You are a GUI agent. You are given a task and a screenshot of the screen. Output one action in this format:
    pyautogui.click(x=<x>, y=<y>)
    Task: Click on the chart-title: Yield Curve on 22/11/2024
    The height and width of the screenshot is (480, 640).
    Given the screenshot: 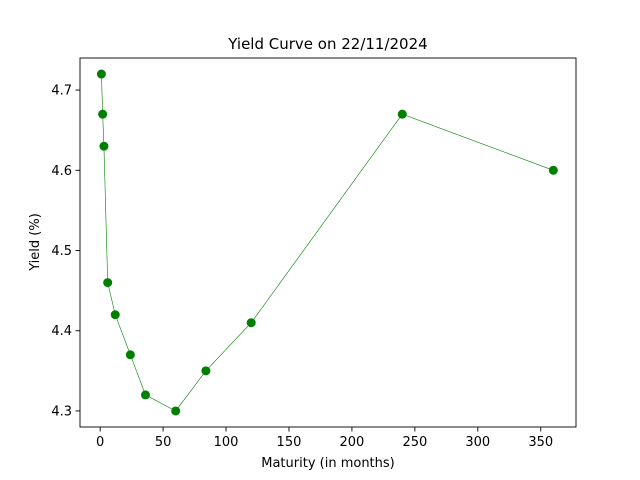 What is the action you would take?
    pyautogui.click(x=327, y=44)
    